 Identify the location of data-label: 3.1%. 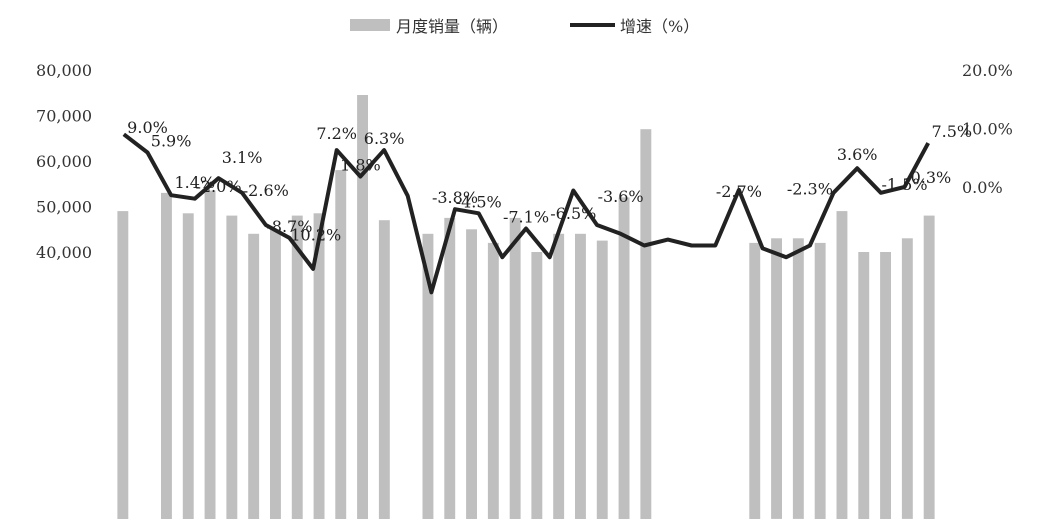
(242, 157).